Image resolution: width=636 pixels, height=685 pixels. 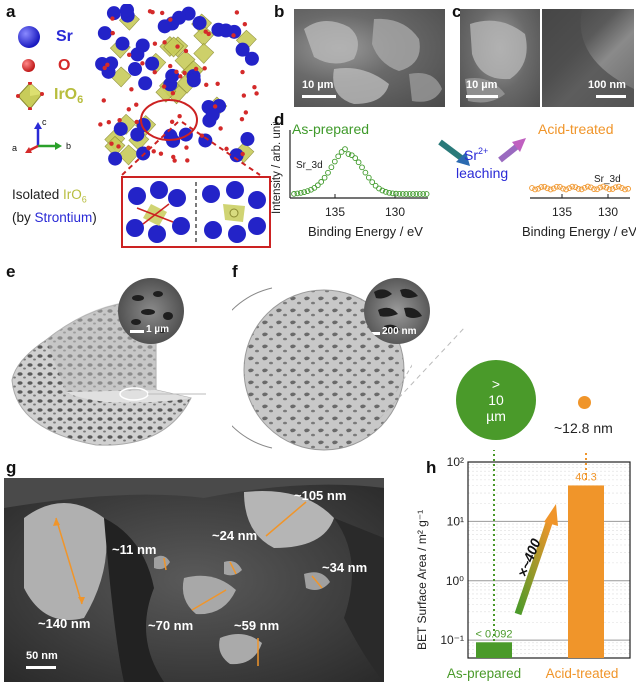 What do you see at coordinates (583, 428) in the screenshot?
I see `small-circle-label: ~12.8 nm` at bounding box center [583, 428].